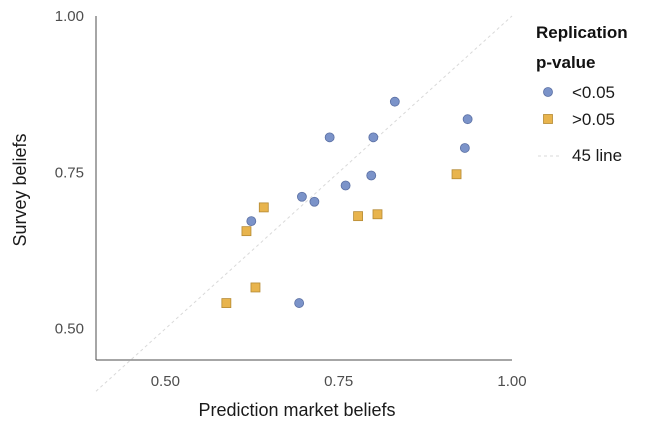 Image resolution: width=653 pixels, height=425 pixels. Describe the element at coordinates (165, 381) in the screenshot. I see `x-tick-label: 0.50` at that location.